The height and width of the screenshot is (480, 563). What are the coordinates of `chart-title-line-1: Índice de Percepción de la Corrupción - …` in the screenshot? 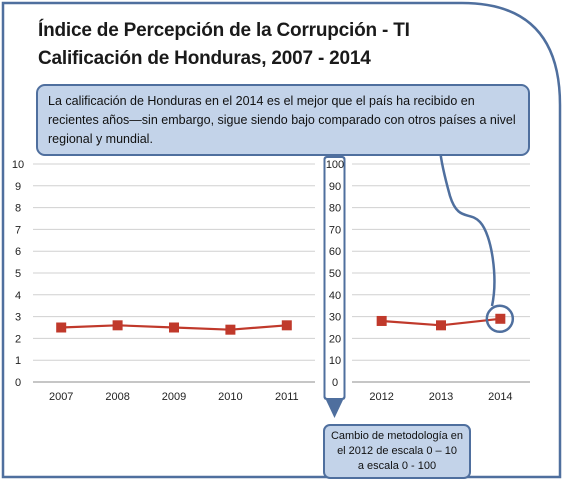 It's located at (224, 30).